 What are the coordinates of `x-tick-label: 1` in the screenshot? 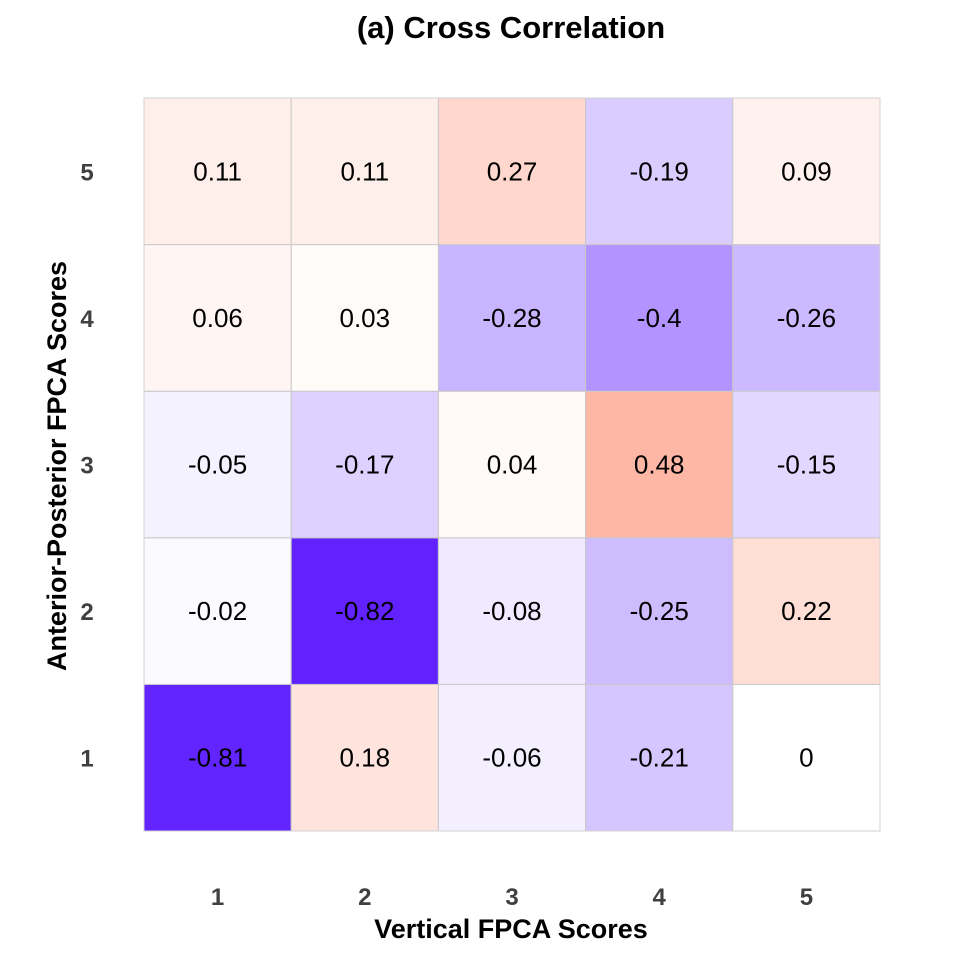 It's located at (217, 897).